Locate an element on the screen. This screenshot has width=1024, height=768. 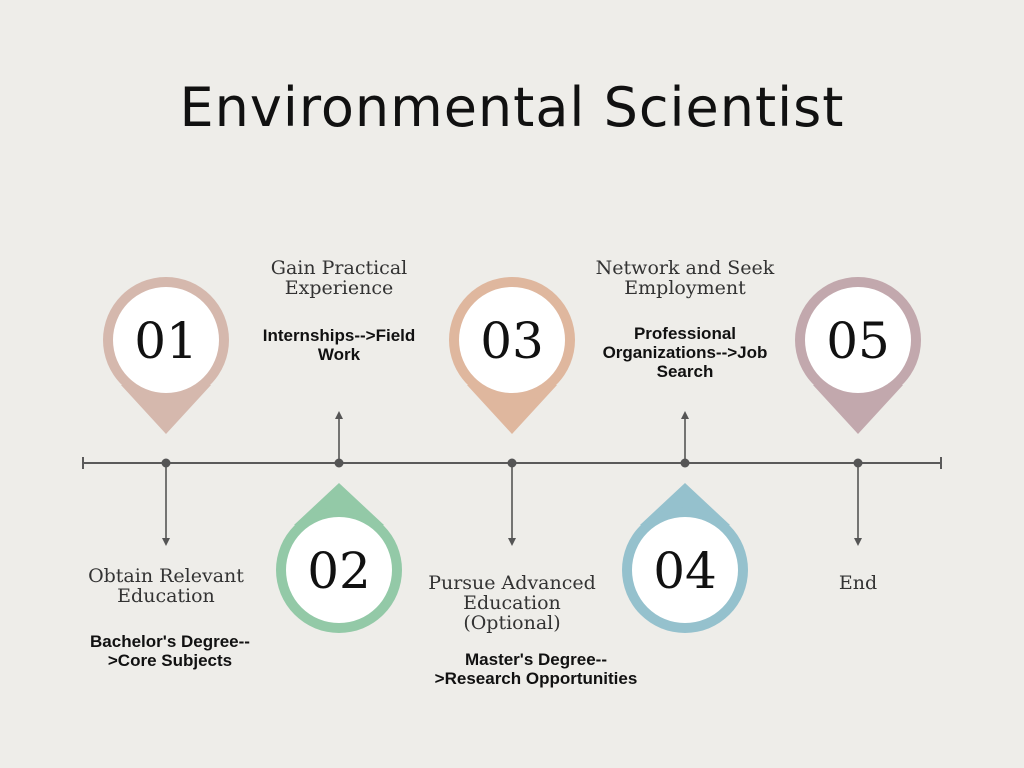
step-03-number: 03 is located at coordinates (512, 341).